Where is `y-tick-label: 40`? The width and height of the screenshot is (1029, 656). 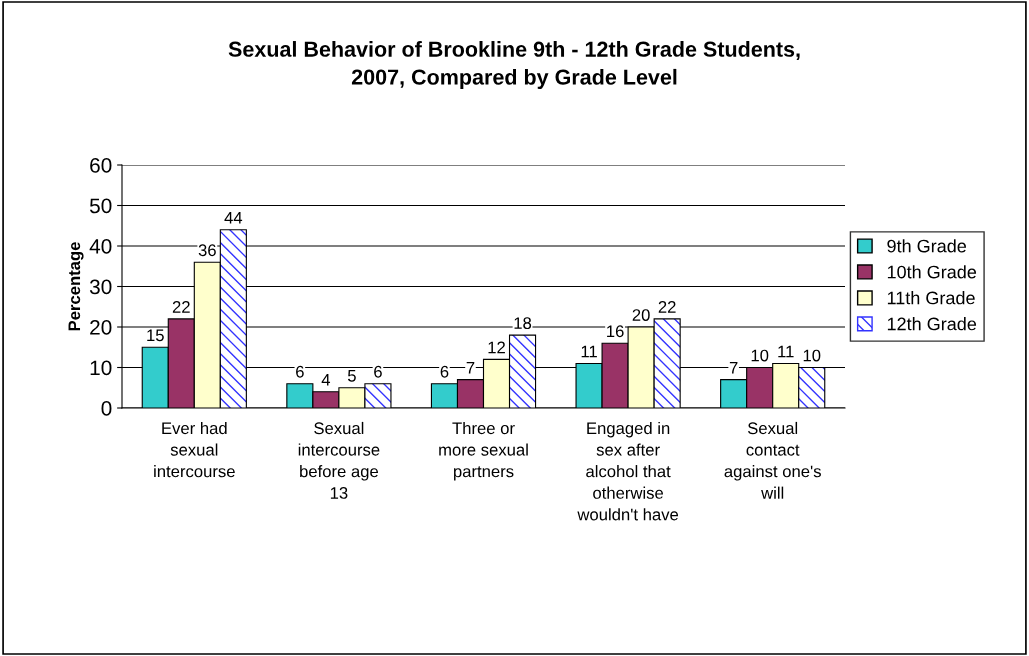
y-tick-label: 40 is located at coordinates (100, 246).